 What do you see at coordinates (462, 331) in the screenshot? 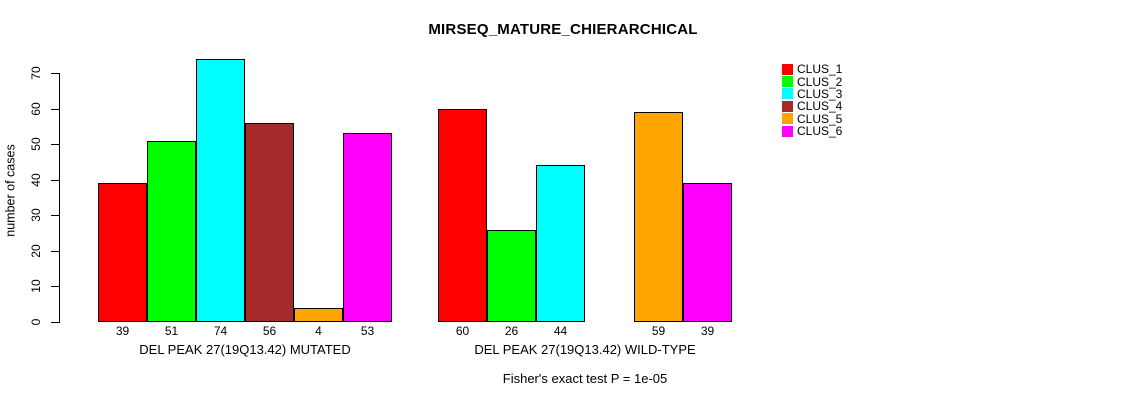
I see `bar-value-label: 60` at bounding box center [462, 331].